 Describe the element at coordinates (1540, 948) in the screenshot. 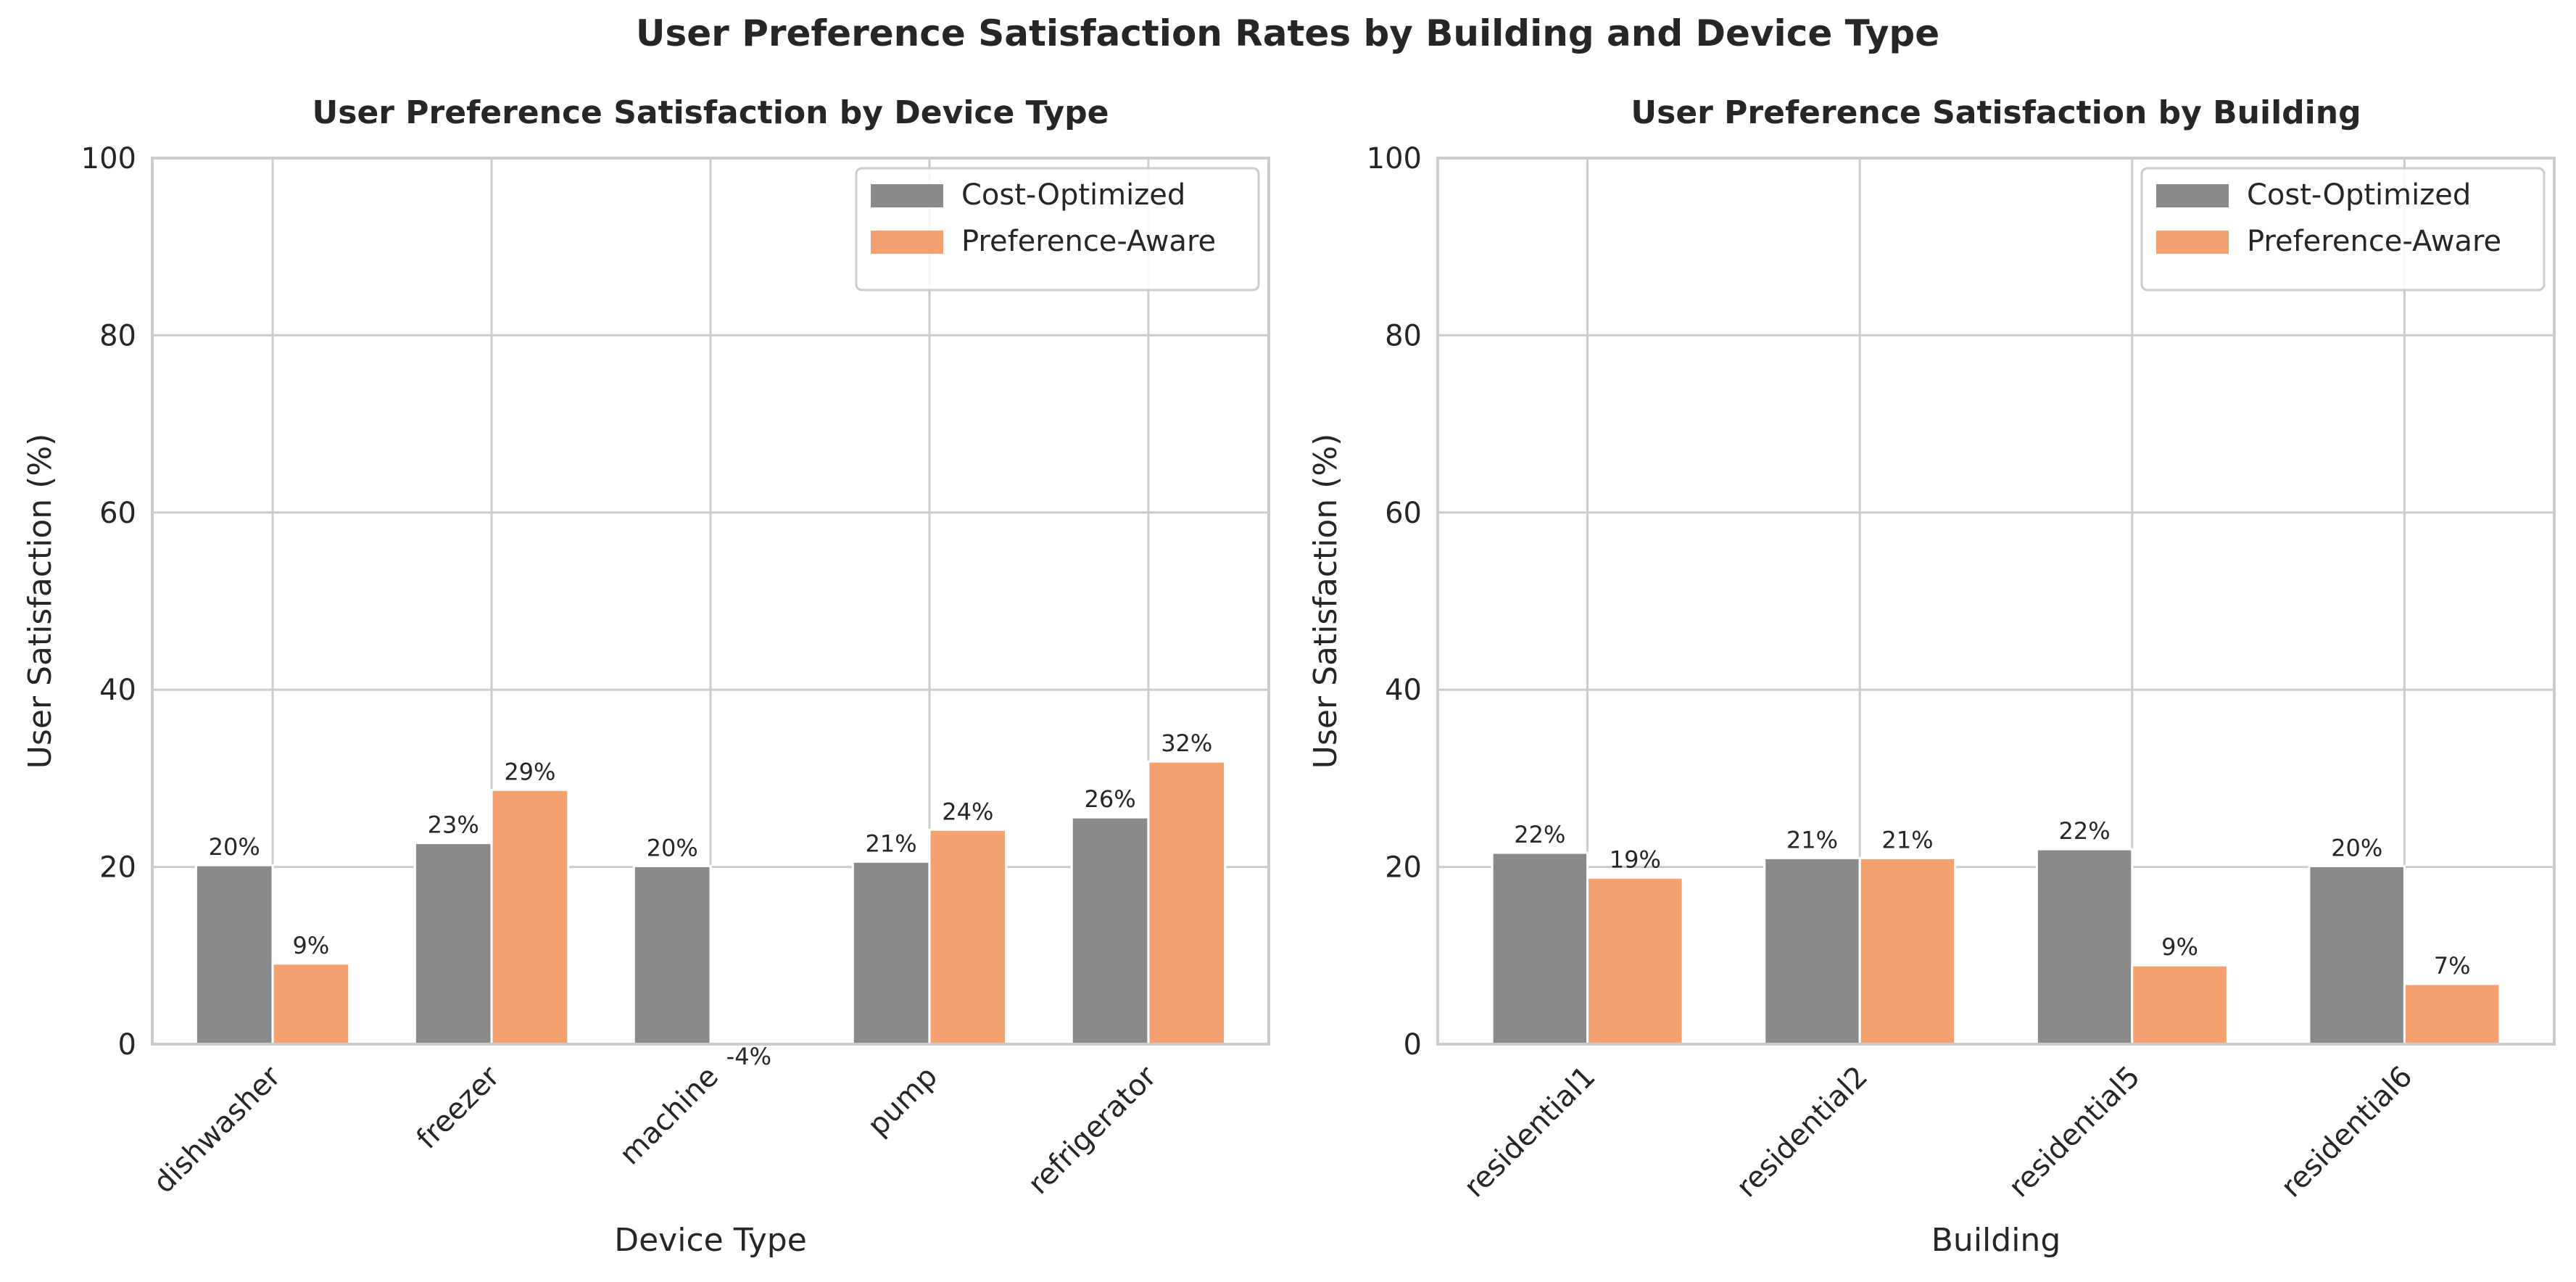

I see `bar-cost-optimized-residential1` at that location.